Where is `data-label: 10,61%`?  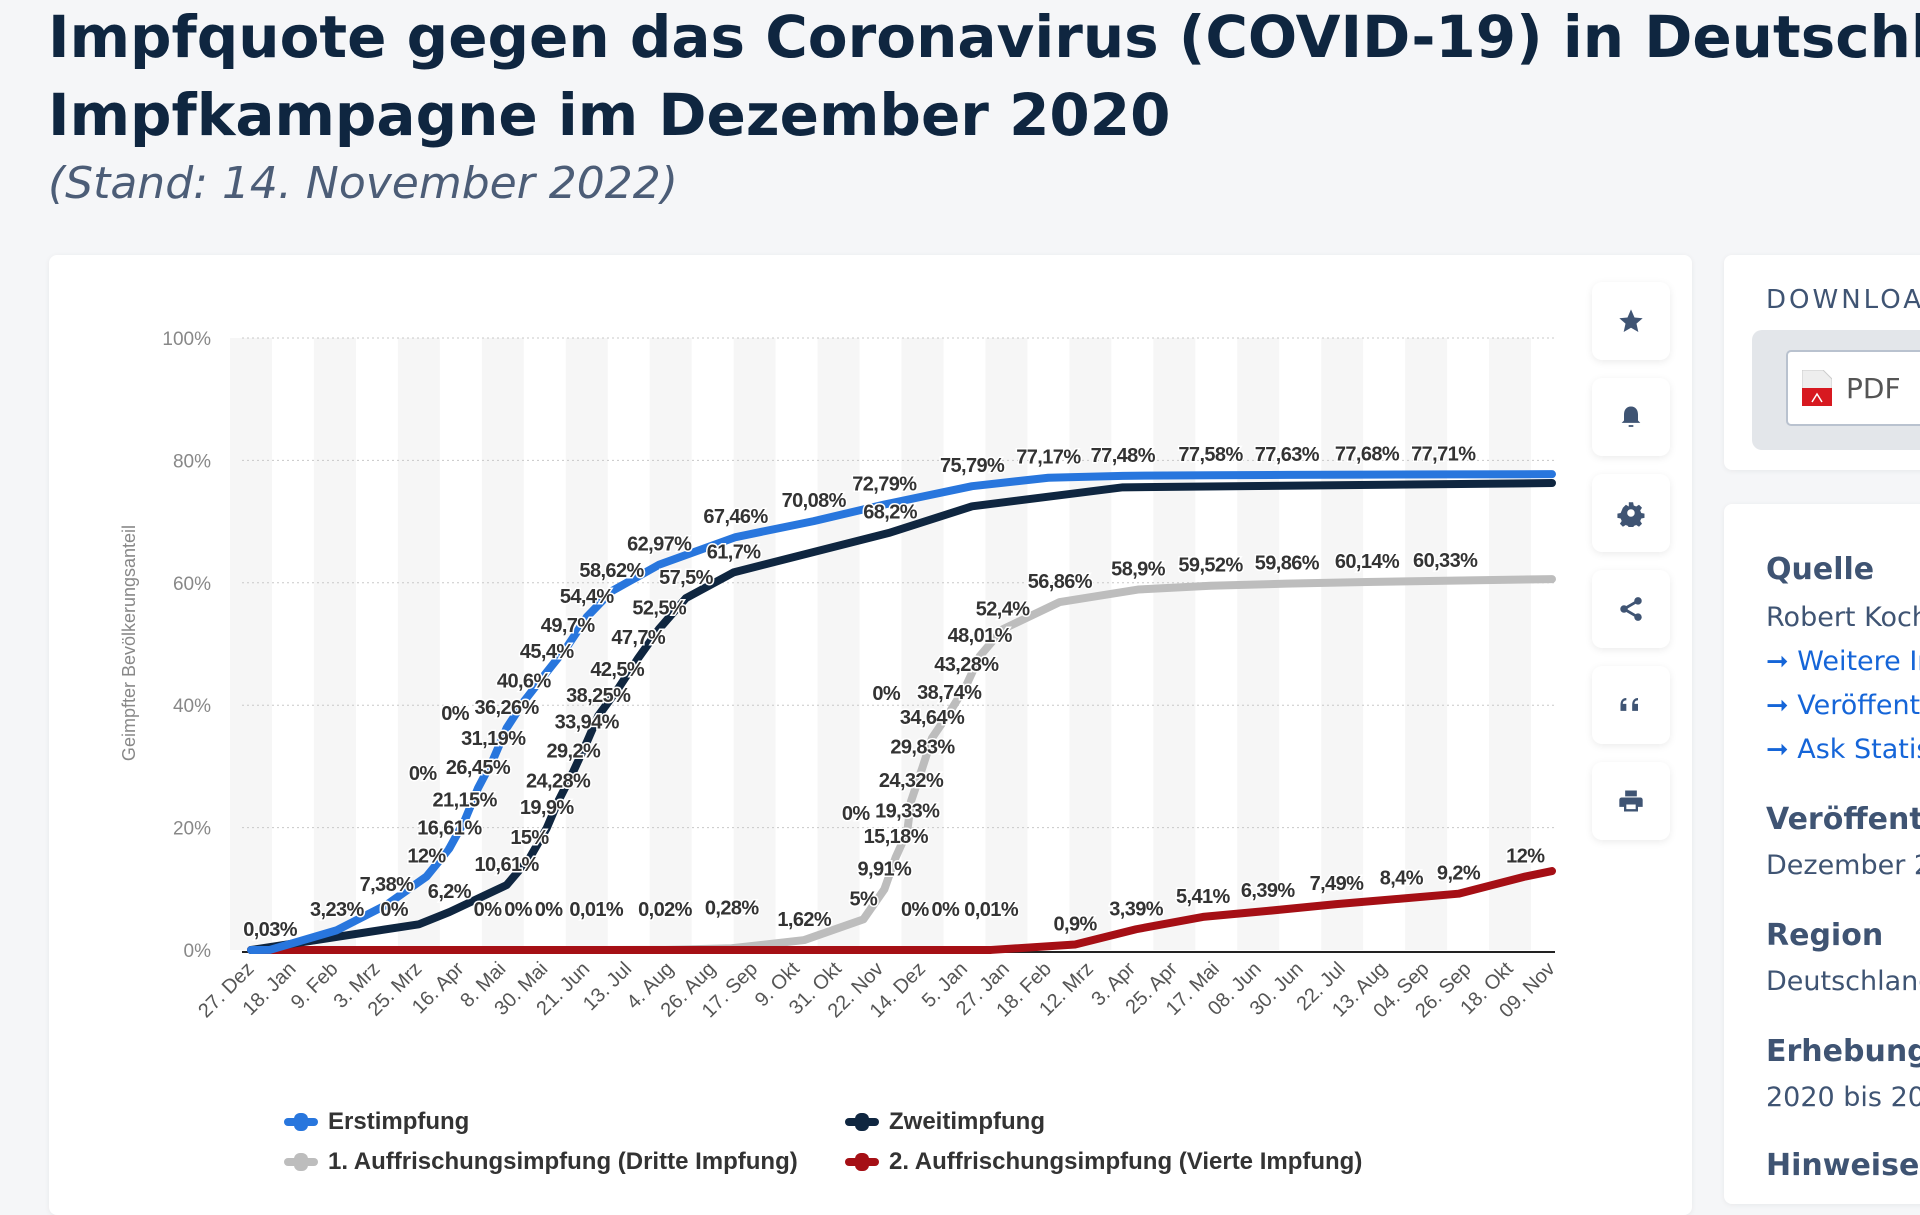 data-label: 10,61% is located at coordinates (507, 865).